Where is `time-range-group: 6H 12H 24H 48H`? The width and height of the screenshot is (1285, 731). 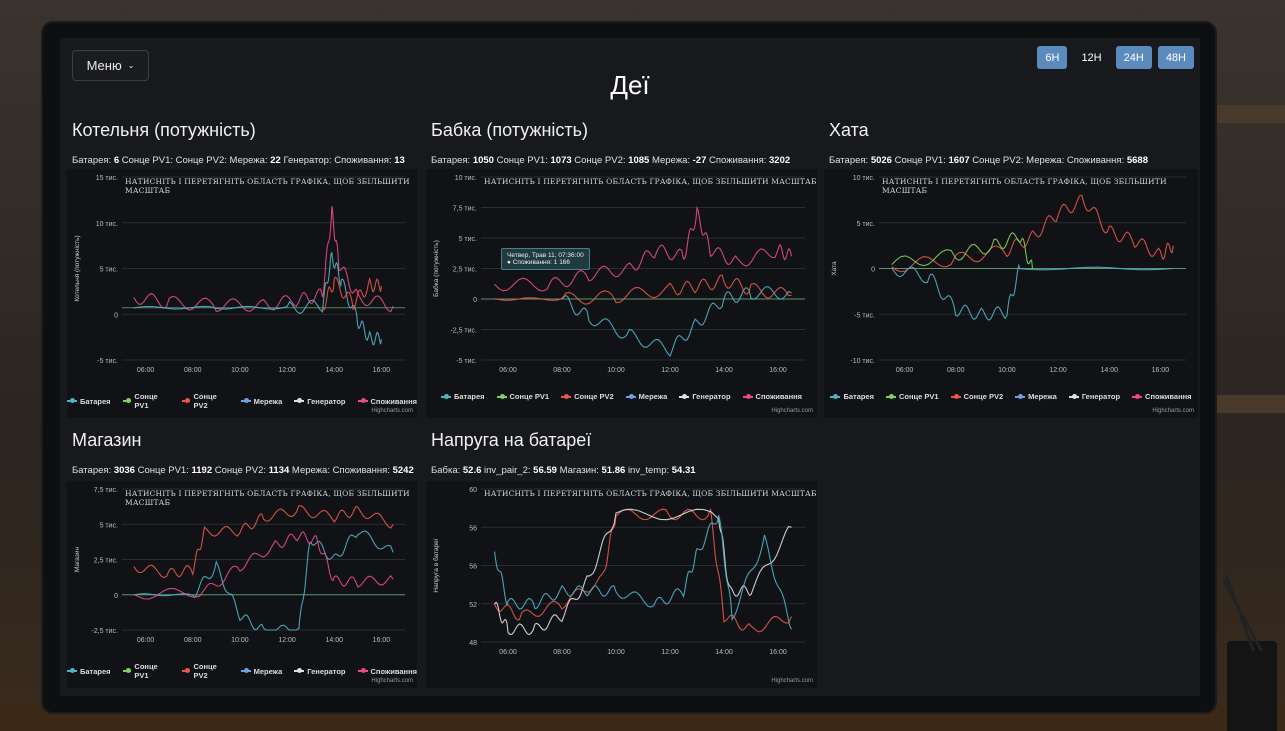
time-range-group: 6H 12H 24H 48H is located at coordinates (1115, 57).